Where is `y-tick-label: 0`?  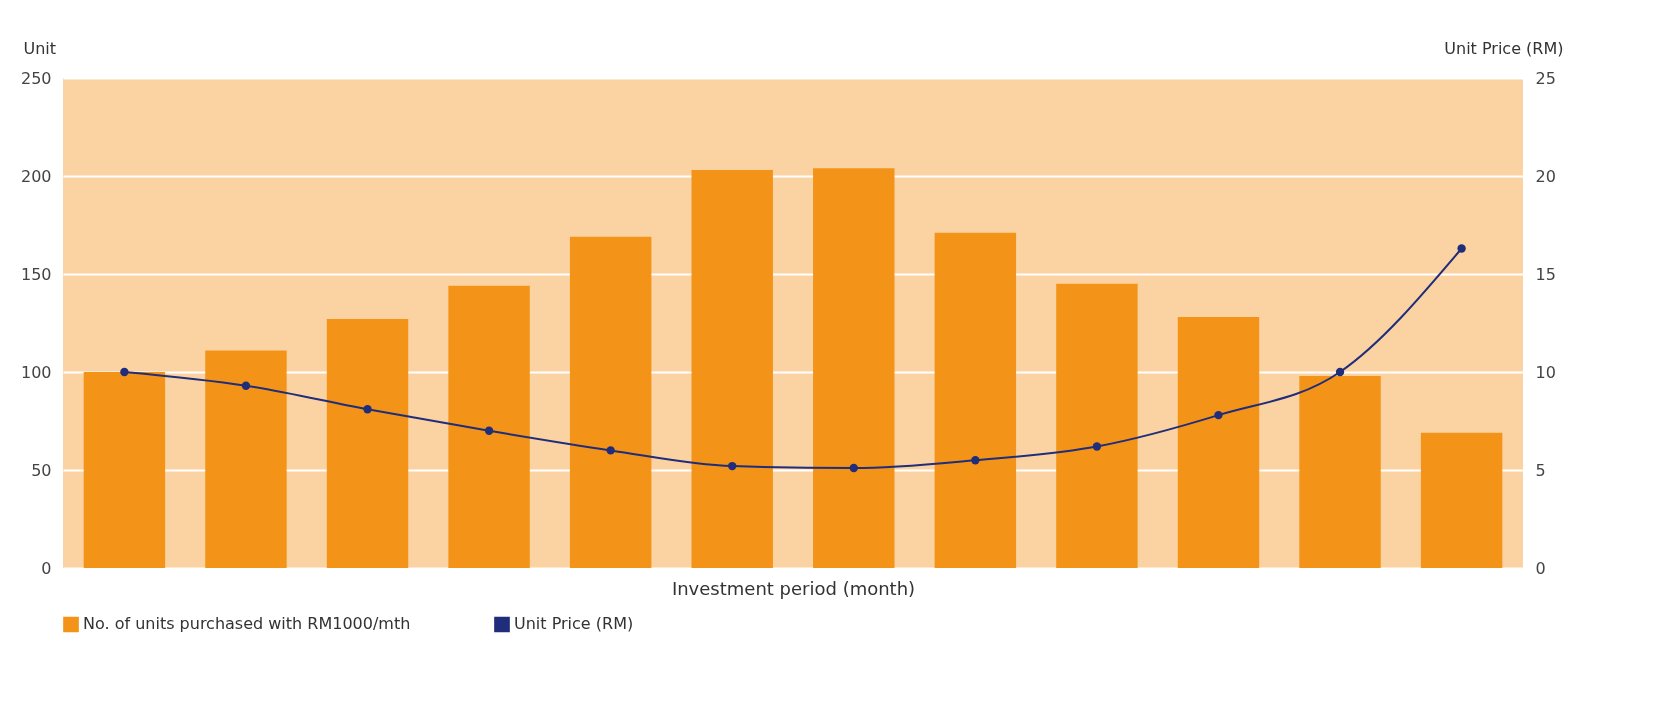 y-tick-label: 0 is located at coordinates (46, 568).